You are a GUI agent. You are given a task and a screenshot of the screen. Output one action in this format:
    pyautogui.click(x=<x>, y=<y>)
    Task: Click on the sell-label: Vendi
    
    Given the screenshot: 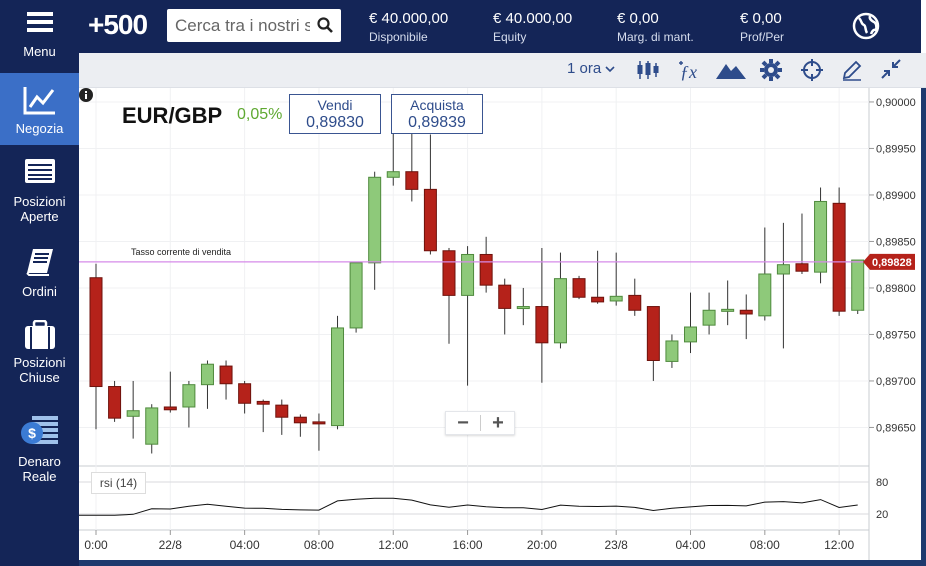 What is the action you would take?
    pyautogui.click(x=335, y=105)
    